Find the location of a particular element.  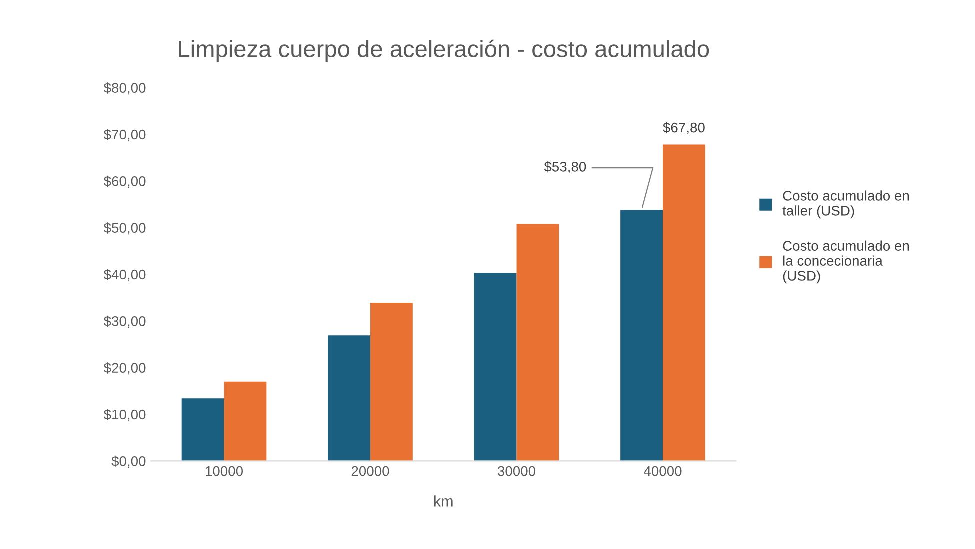

legend-label: Costo acumulado en taller (USD) is located at coordinates (846, 204).